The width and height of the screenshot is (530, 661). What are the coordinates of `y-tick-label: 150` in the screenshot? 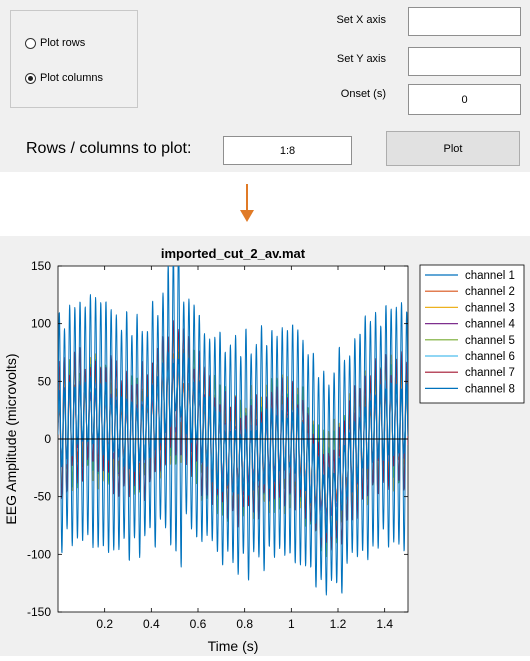 It's located at (41, 266).